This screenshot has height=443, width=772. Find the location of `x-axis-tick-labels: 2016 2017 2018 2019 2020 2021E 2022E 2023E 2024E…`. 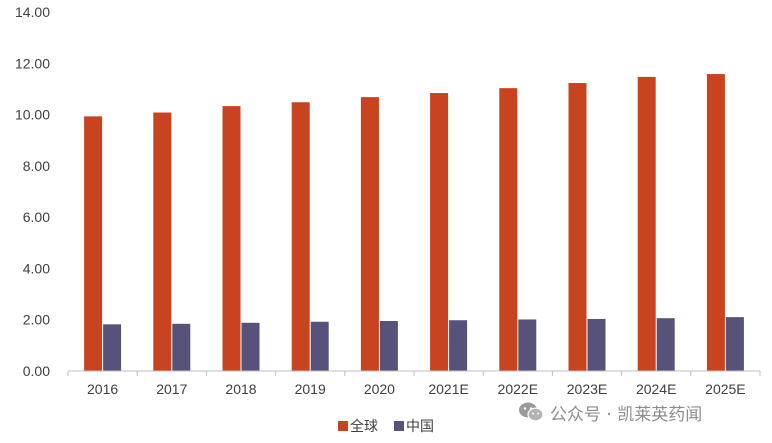

x-axis-tick-labels: 2016 2017 2018 2019 2020 2021E 2022E 2023E 2024E… is located at coordinates (416, 389).